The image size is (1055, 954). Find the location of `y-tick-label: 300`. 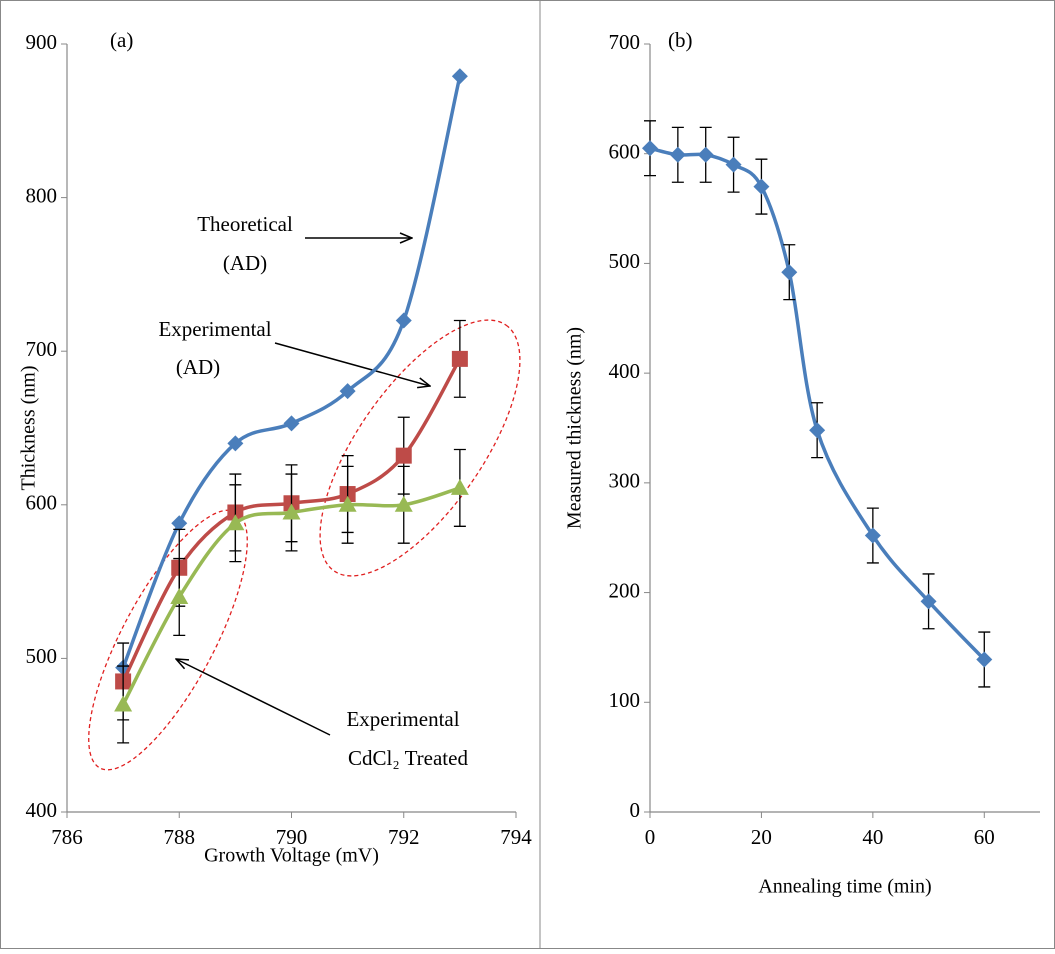

y-tick-label: 300 is located at coordinates (625, 481).